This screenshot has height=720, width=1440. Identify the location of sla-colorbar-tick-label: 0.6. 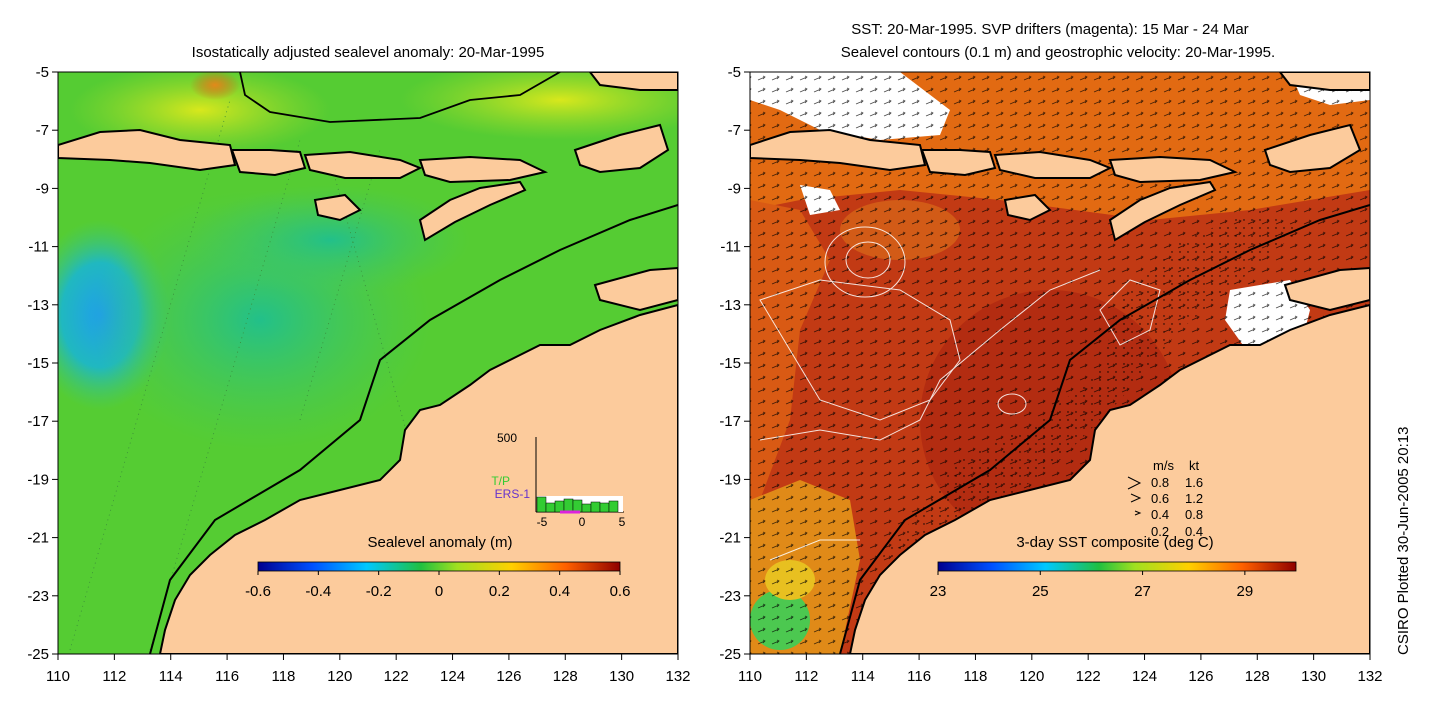
(620, 591).